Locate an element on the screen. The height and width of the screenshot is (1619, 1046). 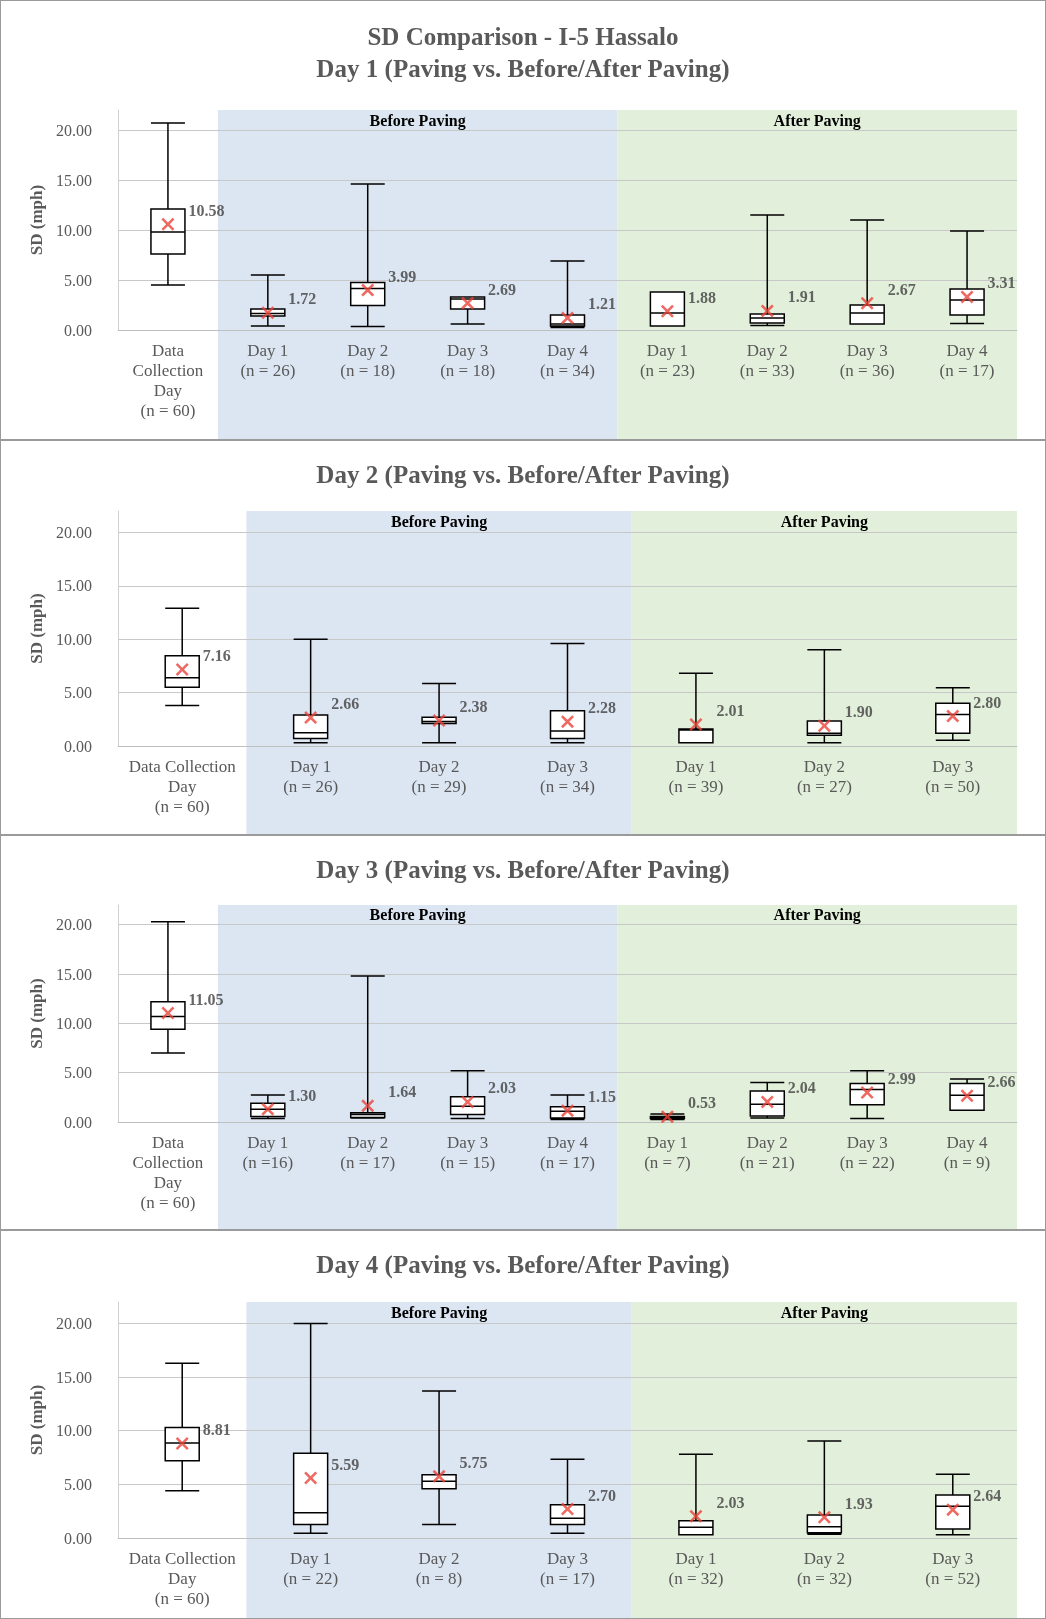
text: 2.28 is located at coordinates (602, 708).